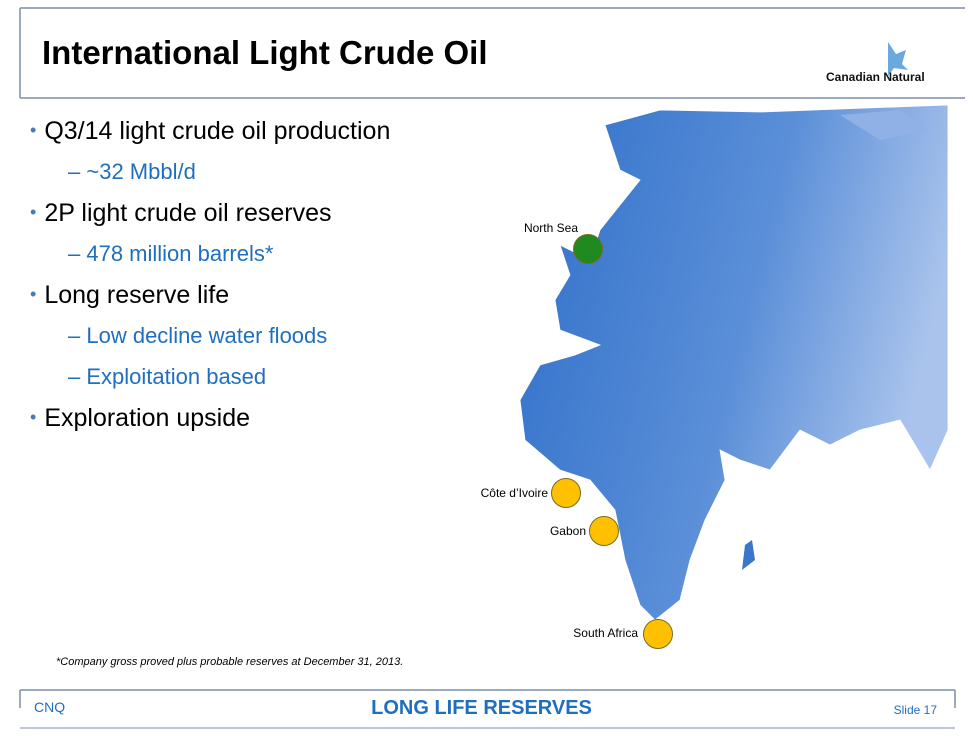 Image resolution: width=973 pixels, height=742 pixels. I want to click on footer-center: LONG LIFE RESERVES, so click(481, 708).